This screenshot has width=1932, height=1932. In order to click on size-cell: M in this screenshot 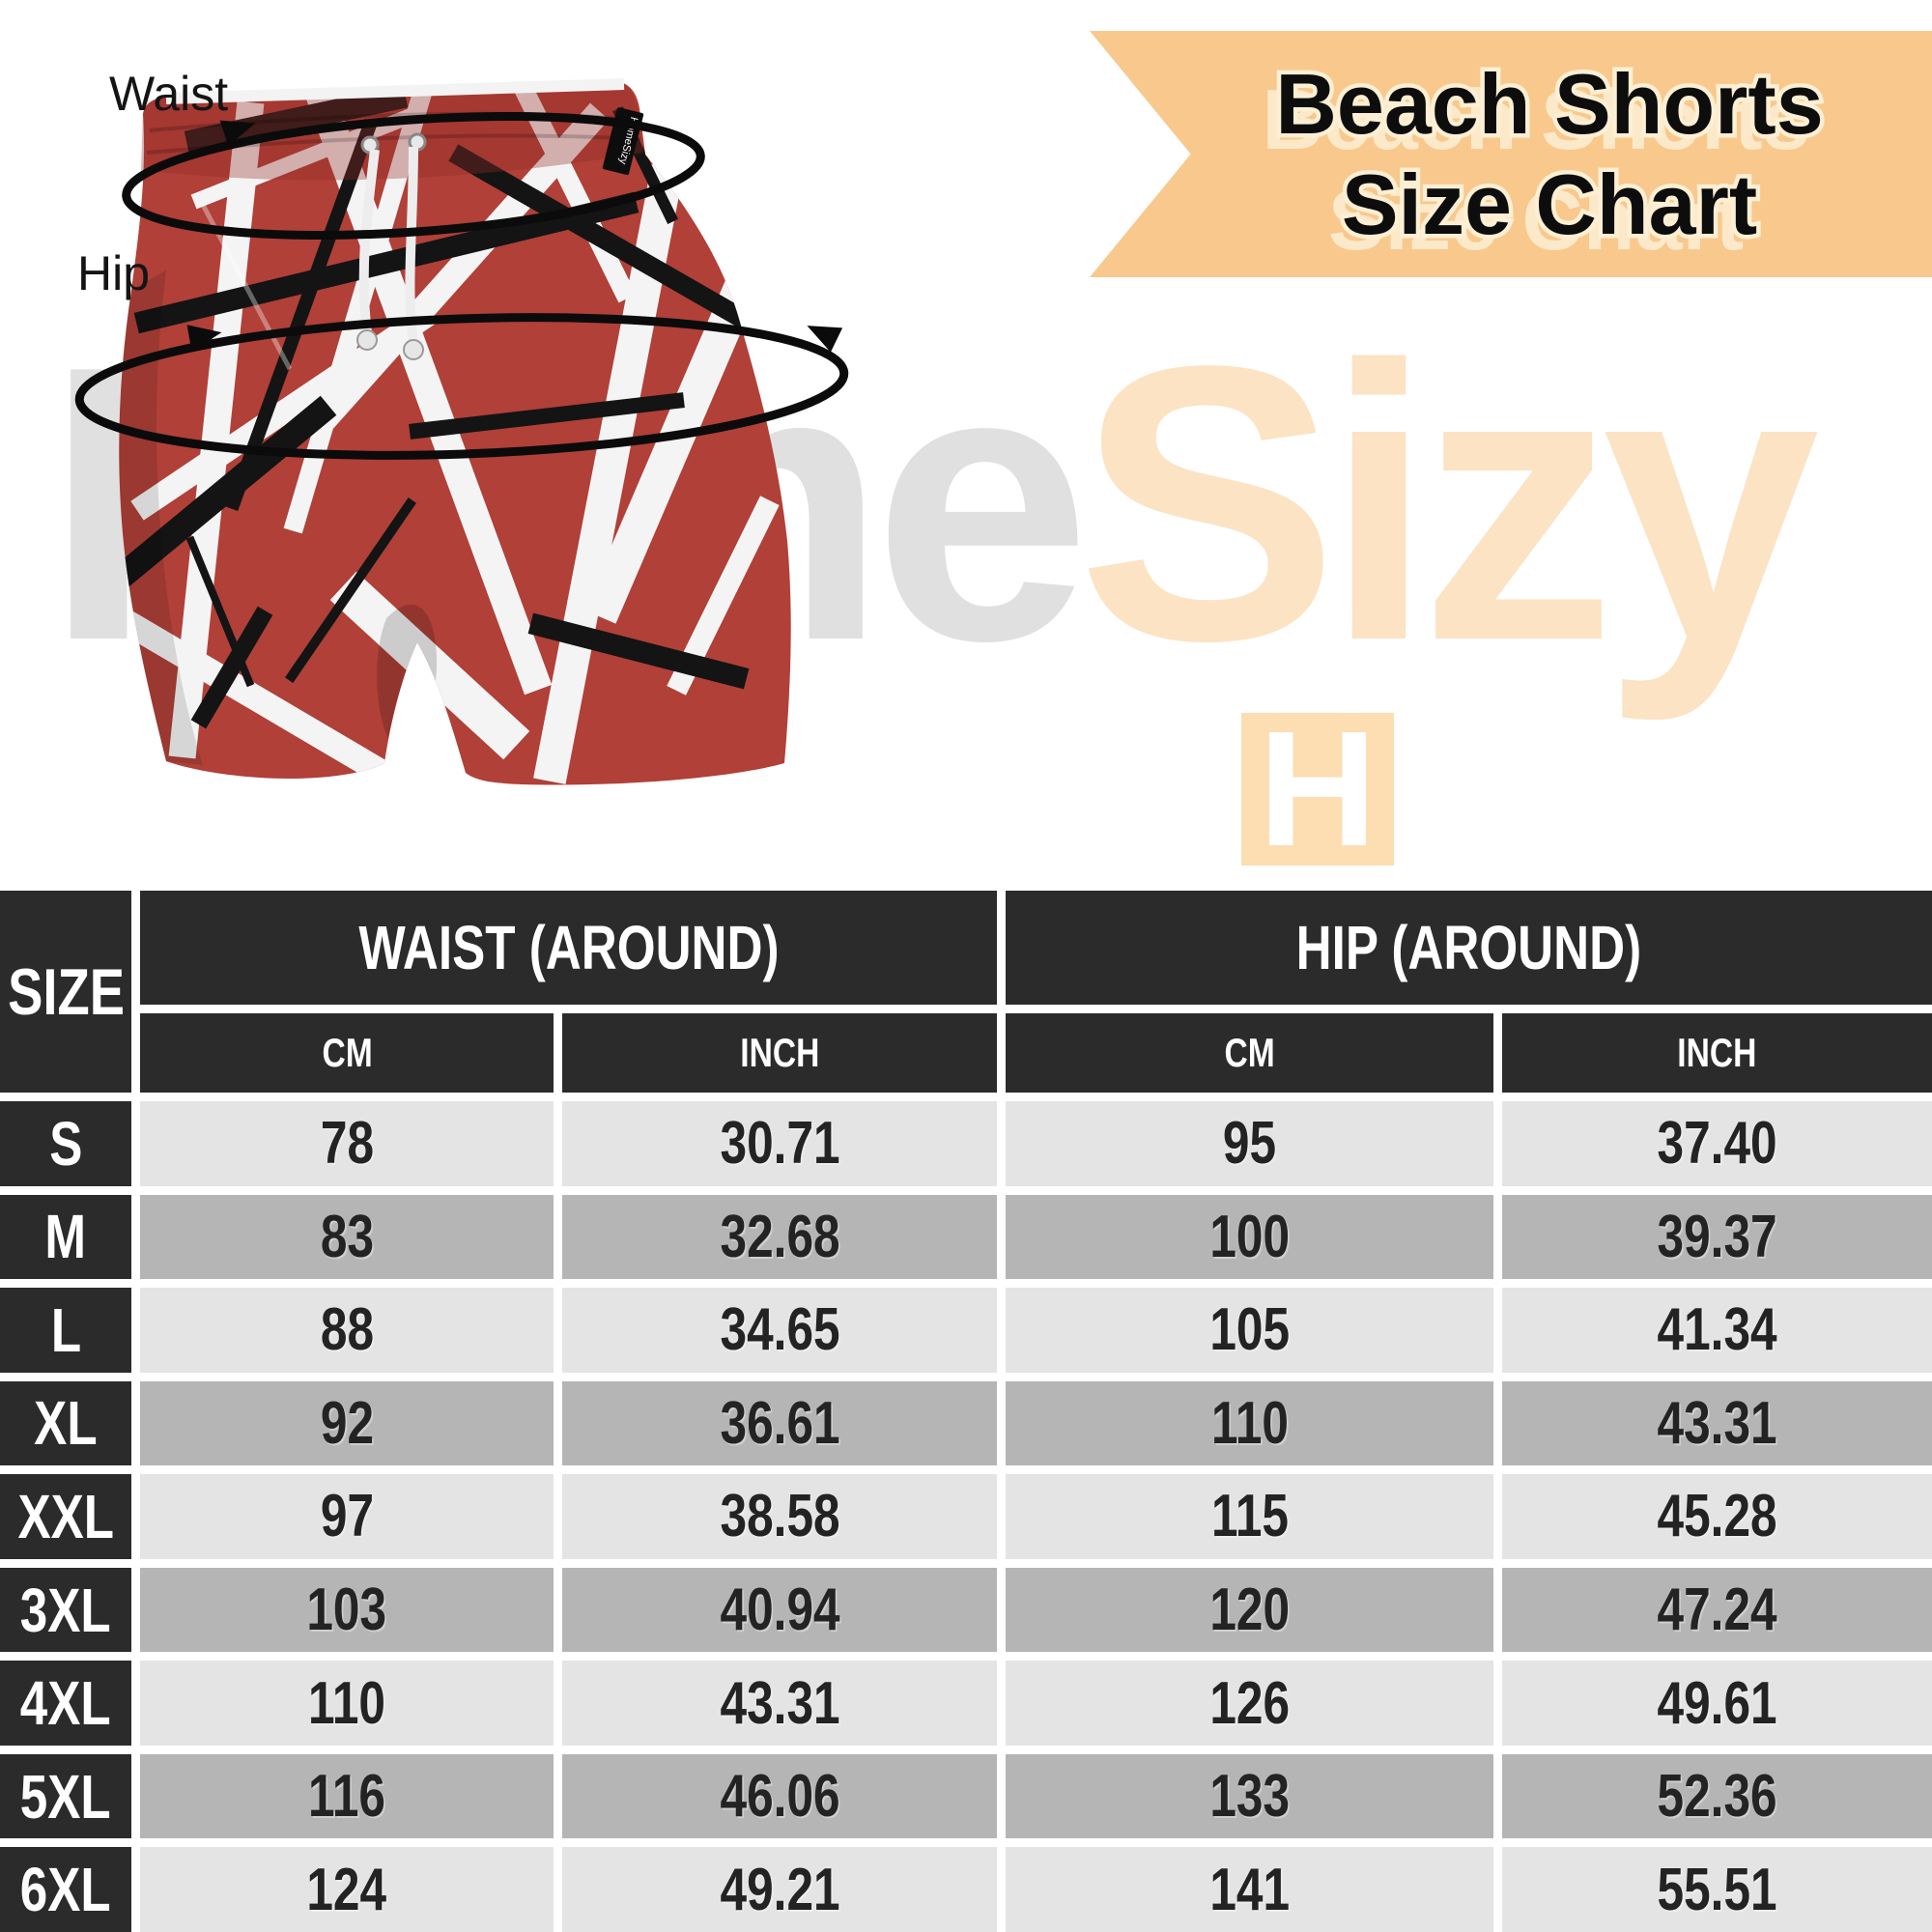, I will do `click(66, 1237)`.